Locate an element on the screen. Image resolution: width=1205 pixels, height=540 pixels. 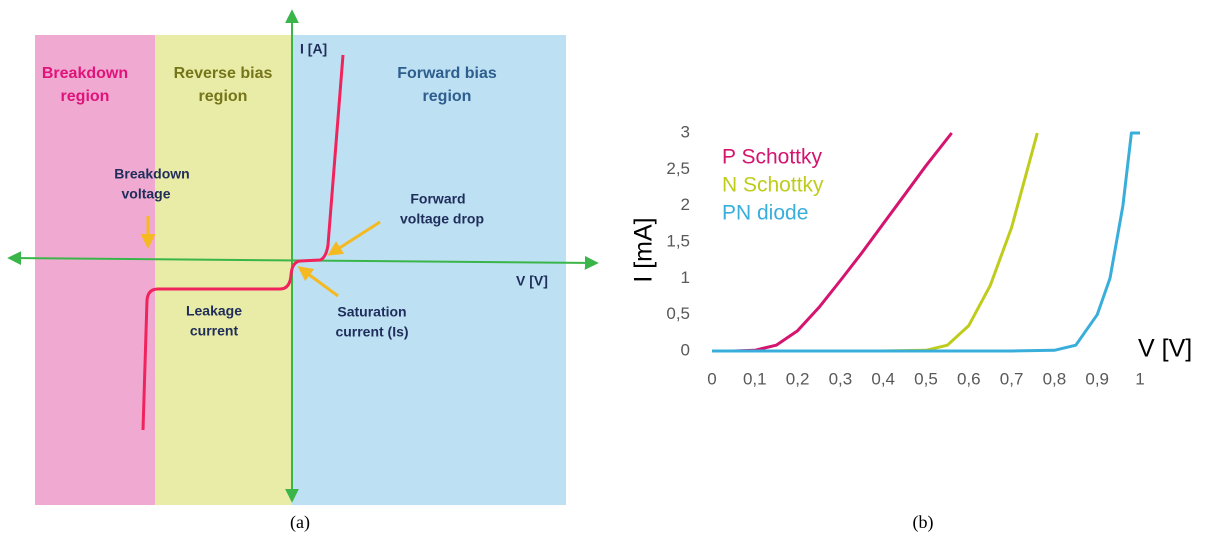
annotation: Breakdown is located at coordinates (151, 174).